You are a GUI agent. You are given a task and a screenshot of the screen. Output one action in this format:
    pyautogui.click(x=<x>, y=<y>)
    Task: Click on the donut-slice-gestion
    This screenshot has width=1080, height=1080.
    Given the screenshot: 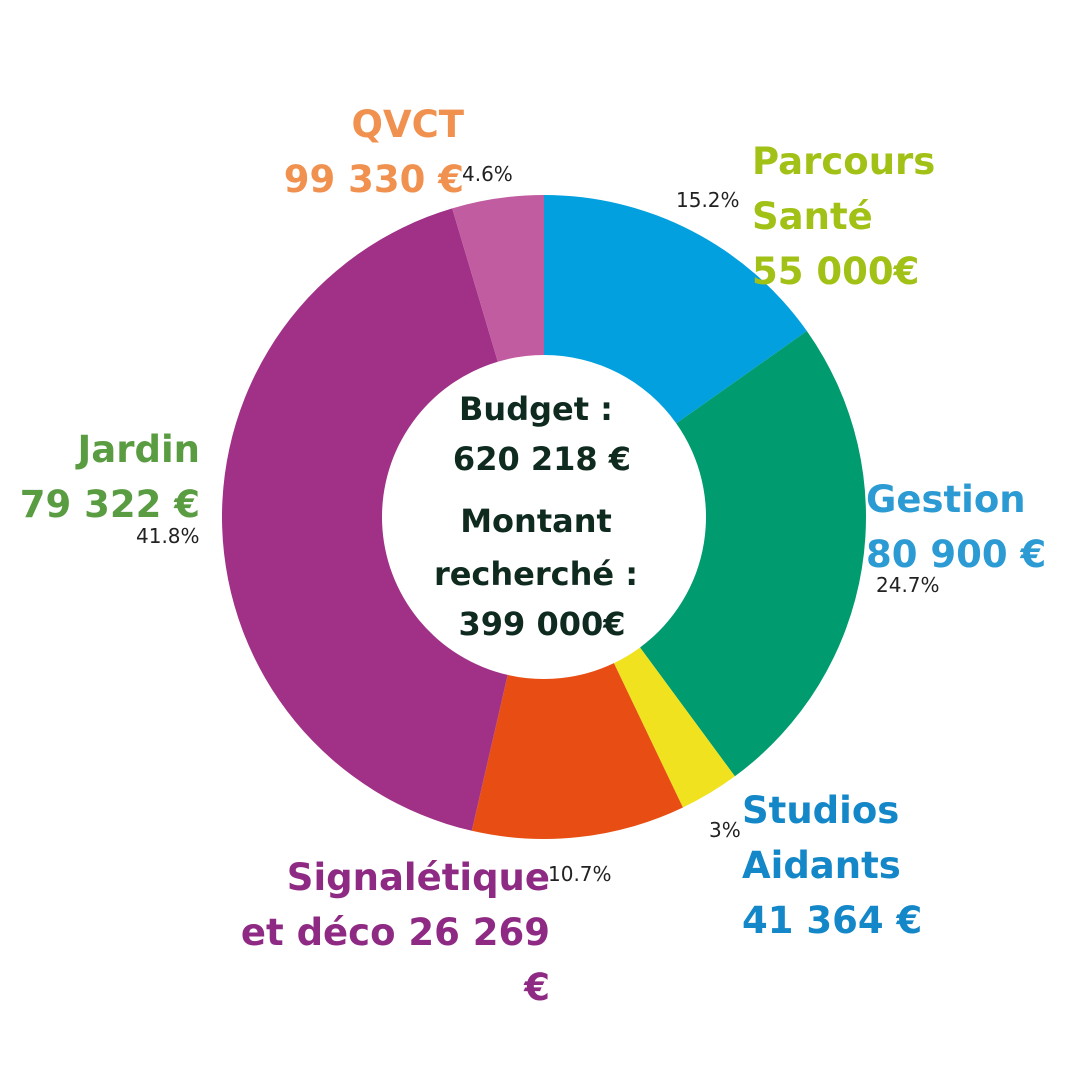 What is the action you would take?
    pyautogui.click(x=753, y=554)
    